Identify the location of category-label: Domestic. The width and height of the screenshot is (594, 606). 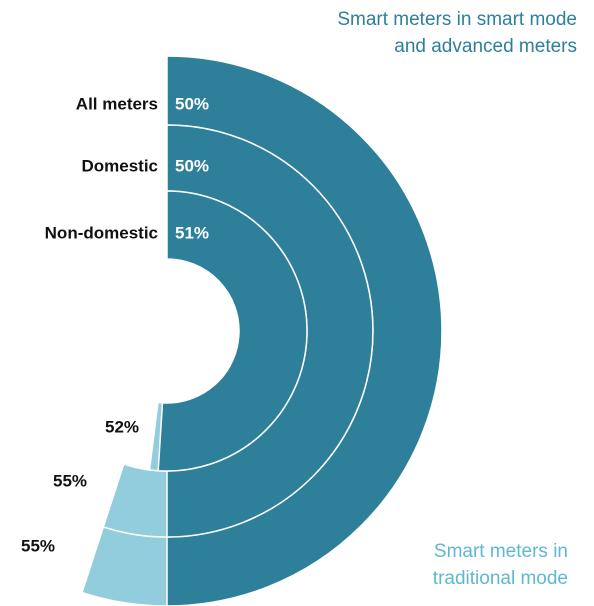
(119, 165).